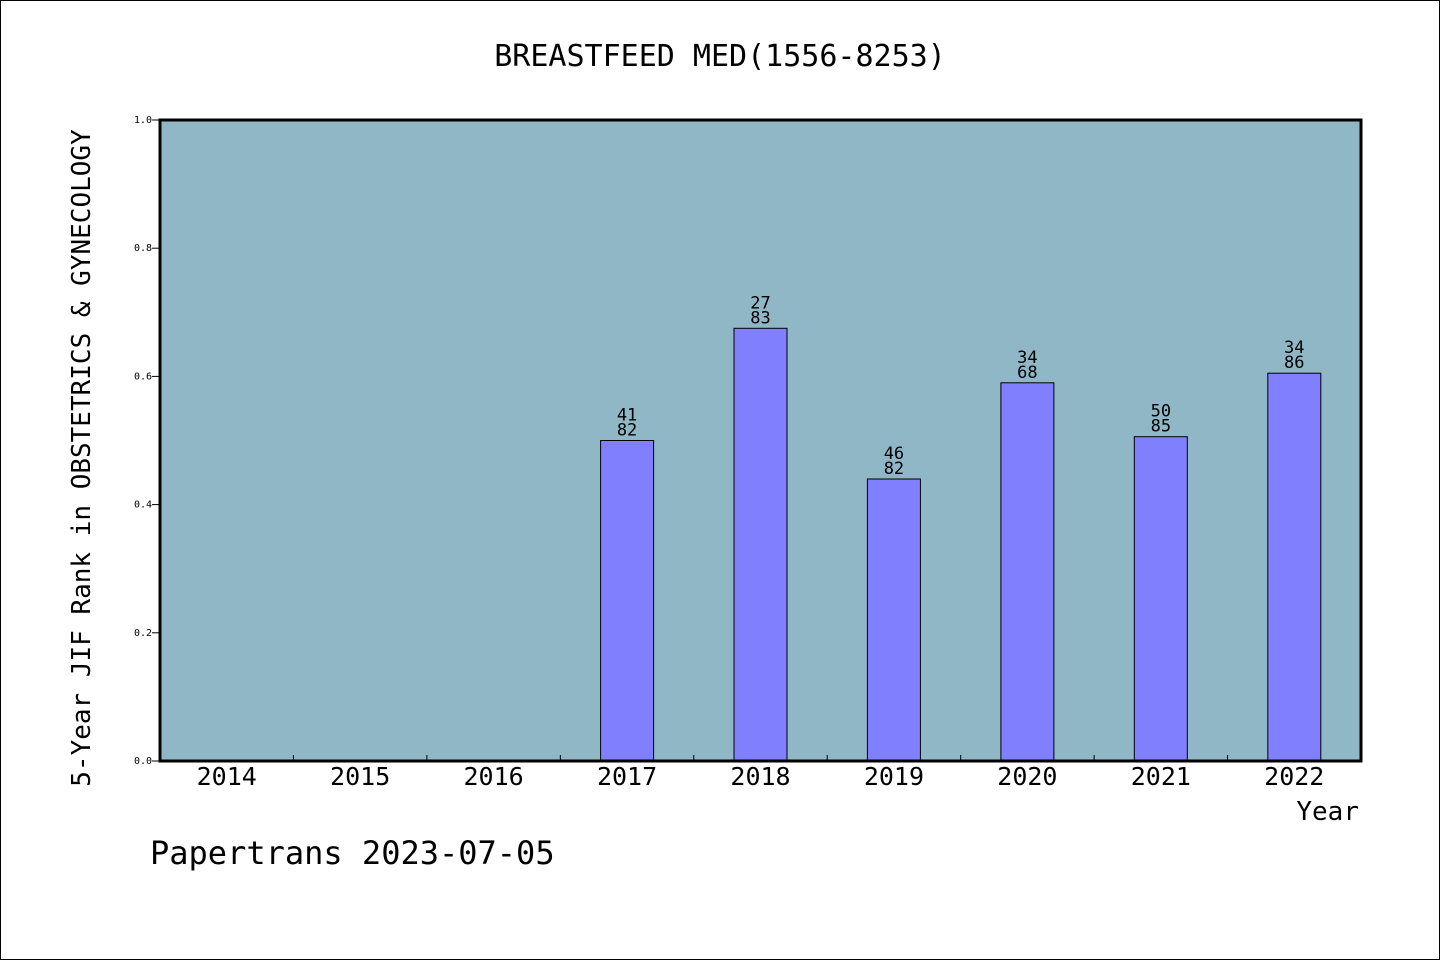 The width and height of the screenshot is (1440, 960). What do you see at coordinates (494, 776) in the screenshot?
I see `x-tick-label: 2016` at bounding box center [494, 776].